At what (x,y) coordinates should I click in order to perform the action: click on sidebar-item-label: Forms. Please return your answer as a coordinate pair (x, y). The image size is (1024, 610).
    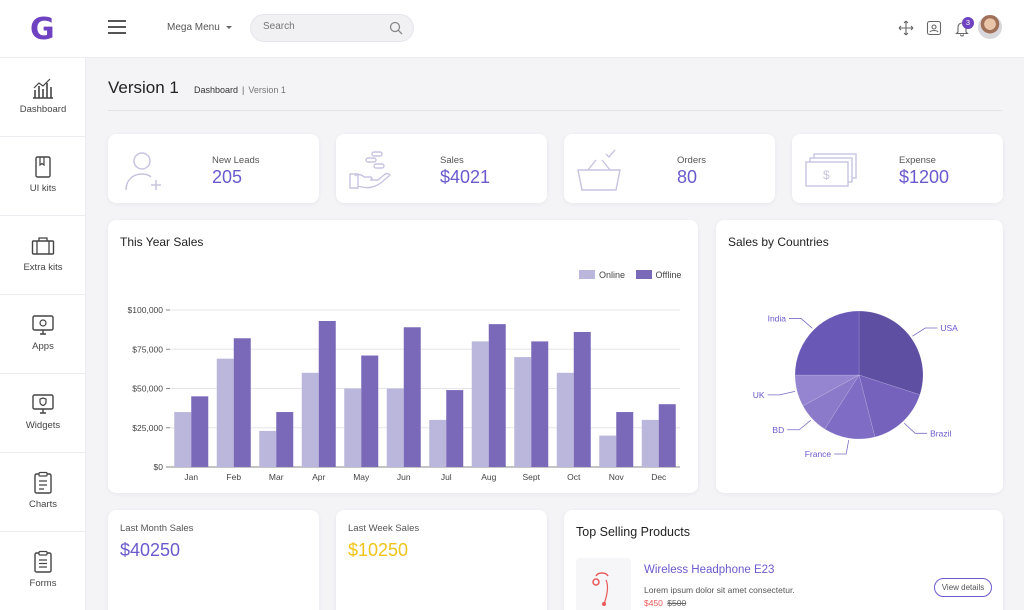
    Looking at the image, I should click on (43, 583).